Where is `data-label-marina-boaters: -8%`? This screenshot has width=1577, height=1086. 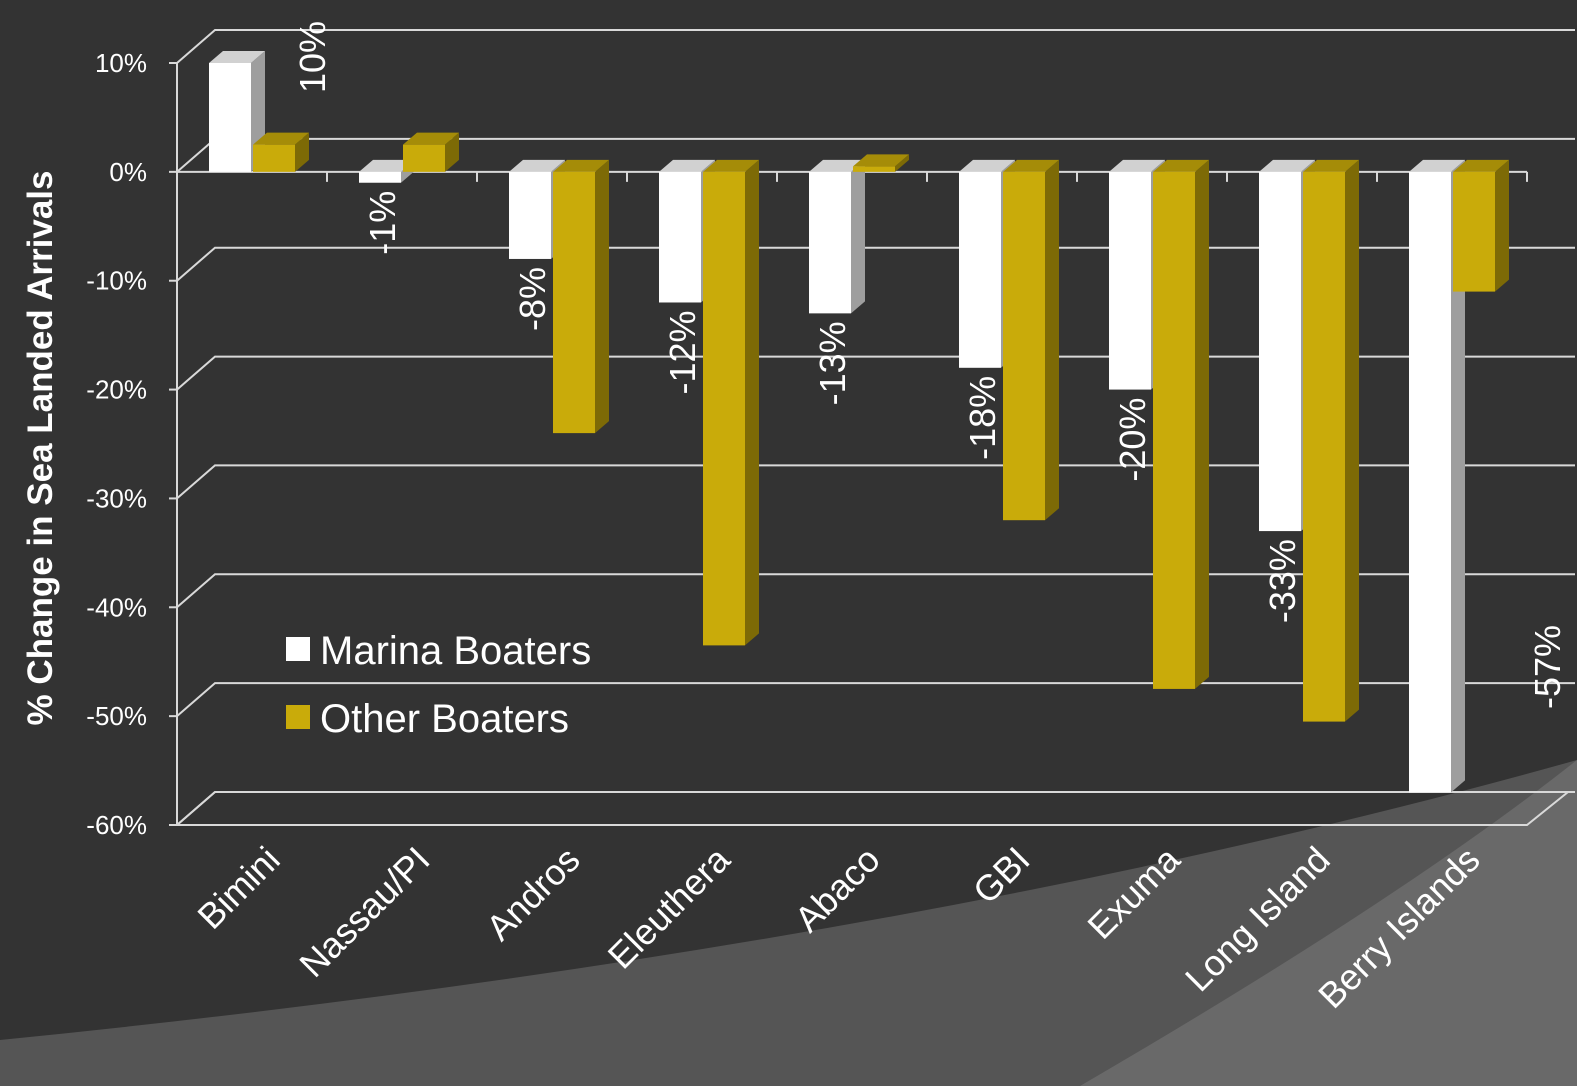
data-label-marina-boaters: -8% is located at coordinates (532, 299).